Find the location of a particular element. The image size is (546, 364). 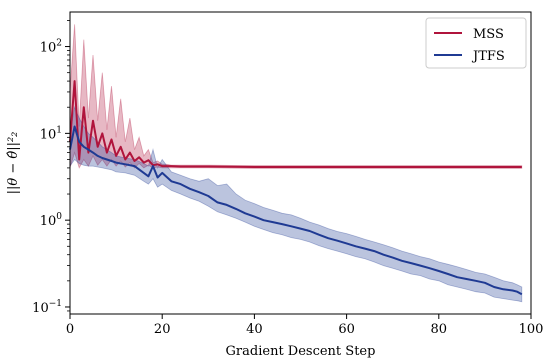

x-tick-label: 0 is located at coordinates (70, 329).